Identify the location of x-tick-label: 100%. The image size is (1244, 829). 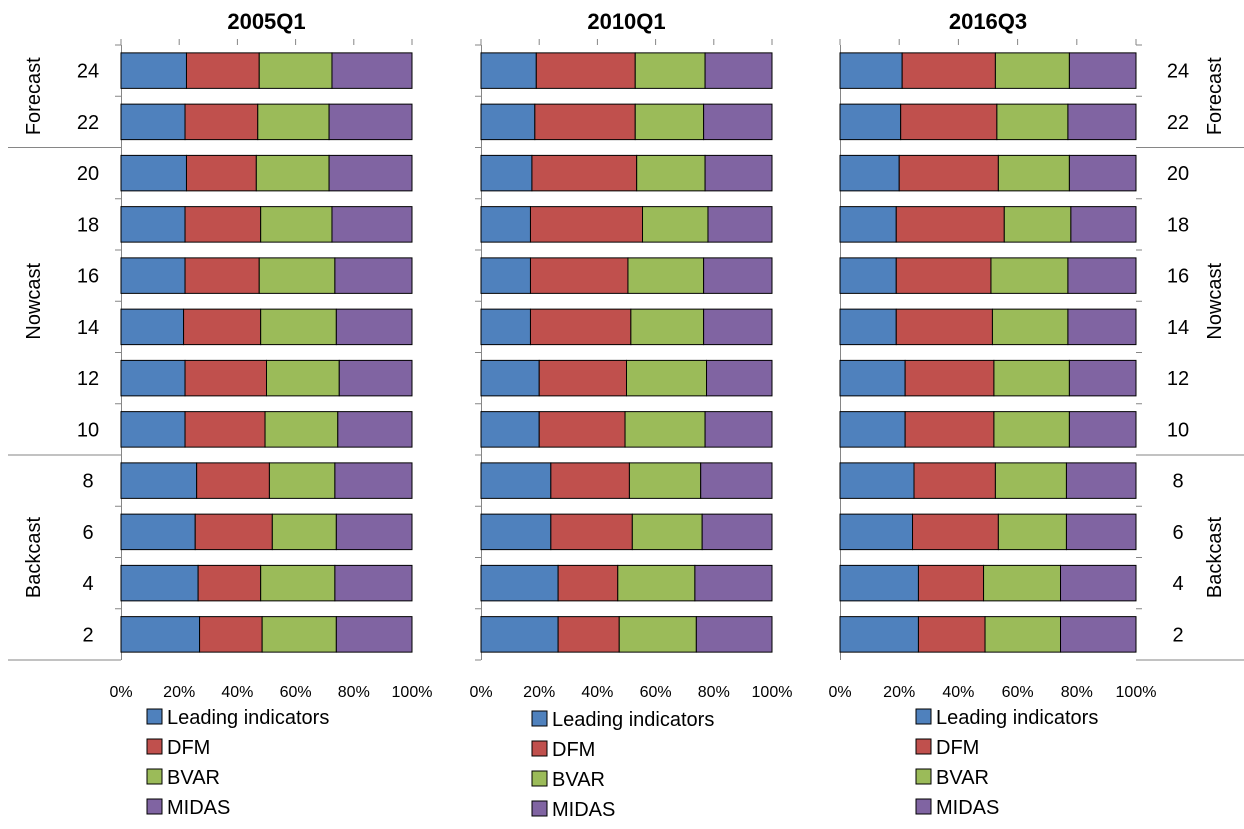
(1136, 692).